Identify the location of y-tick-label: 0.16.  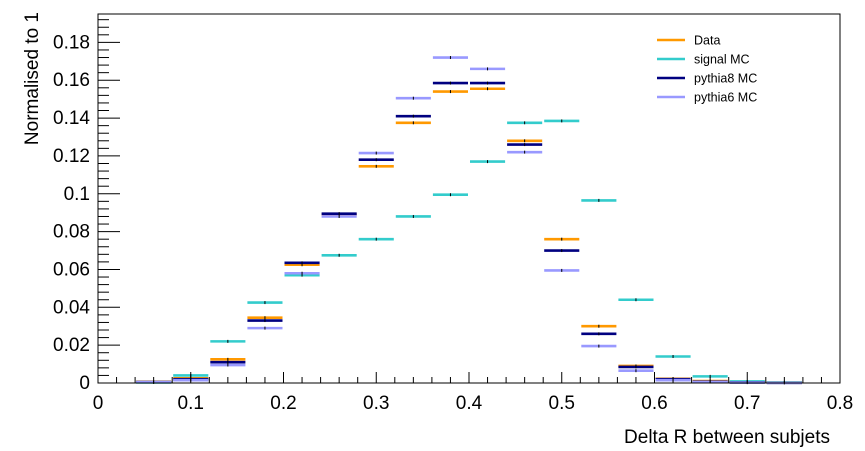
(71, 80).